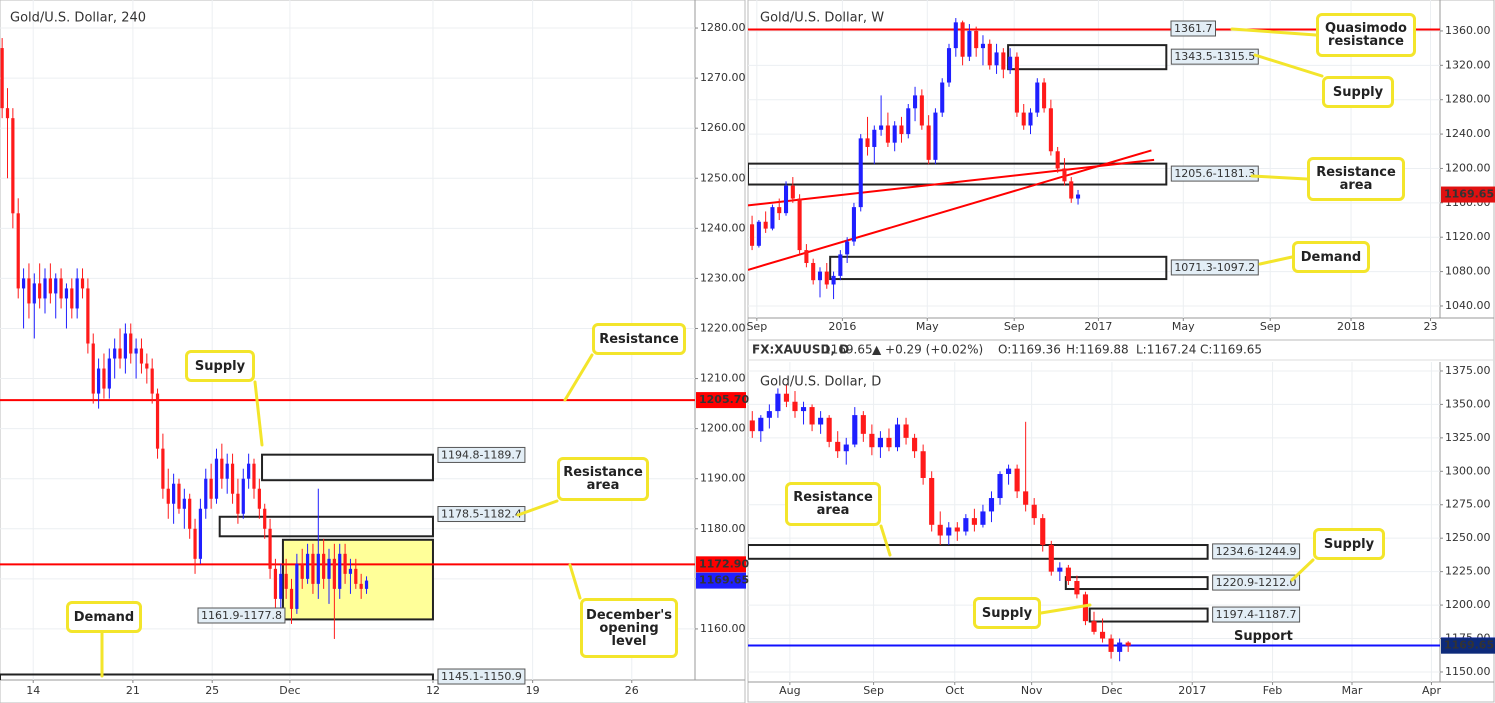 This screenshot has width=1495, height=703. What do you see at coordinates (723, 378) in the screenshot?
I see `y-tick-label: 1210.00` at bounding box center [723, 378].